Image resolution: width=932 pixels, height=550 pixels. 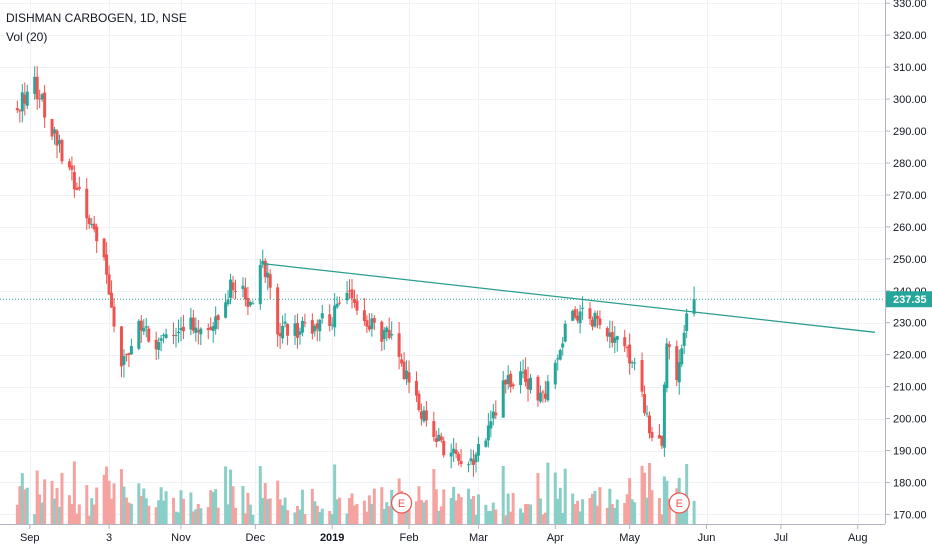 I want to click on trendline, so click(x=569, y=297).